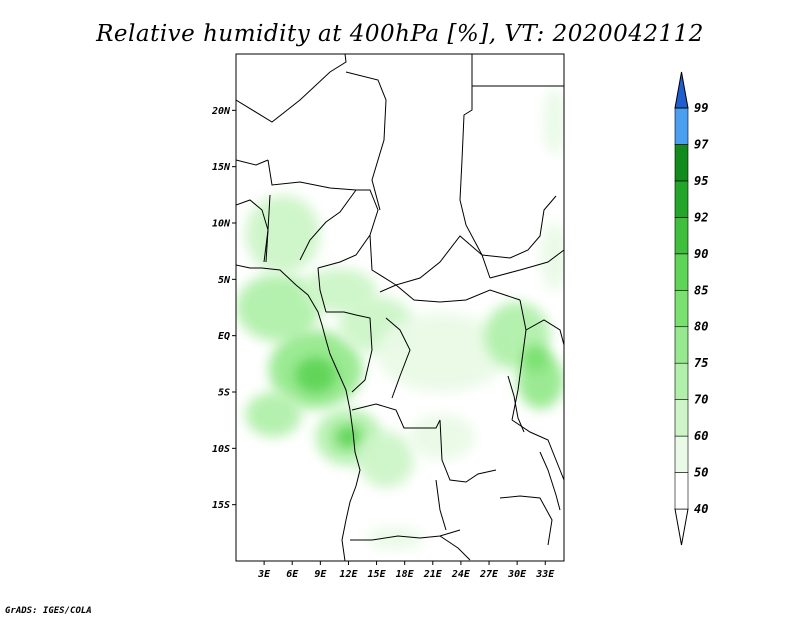  What do you see at coordinates (405, 574) in the screenshot?
I see `lon-tick-label: 18E` at bounding box center [405, 574].